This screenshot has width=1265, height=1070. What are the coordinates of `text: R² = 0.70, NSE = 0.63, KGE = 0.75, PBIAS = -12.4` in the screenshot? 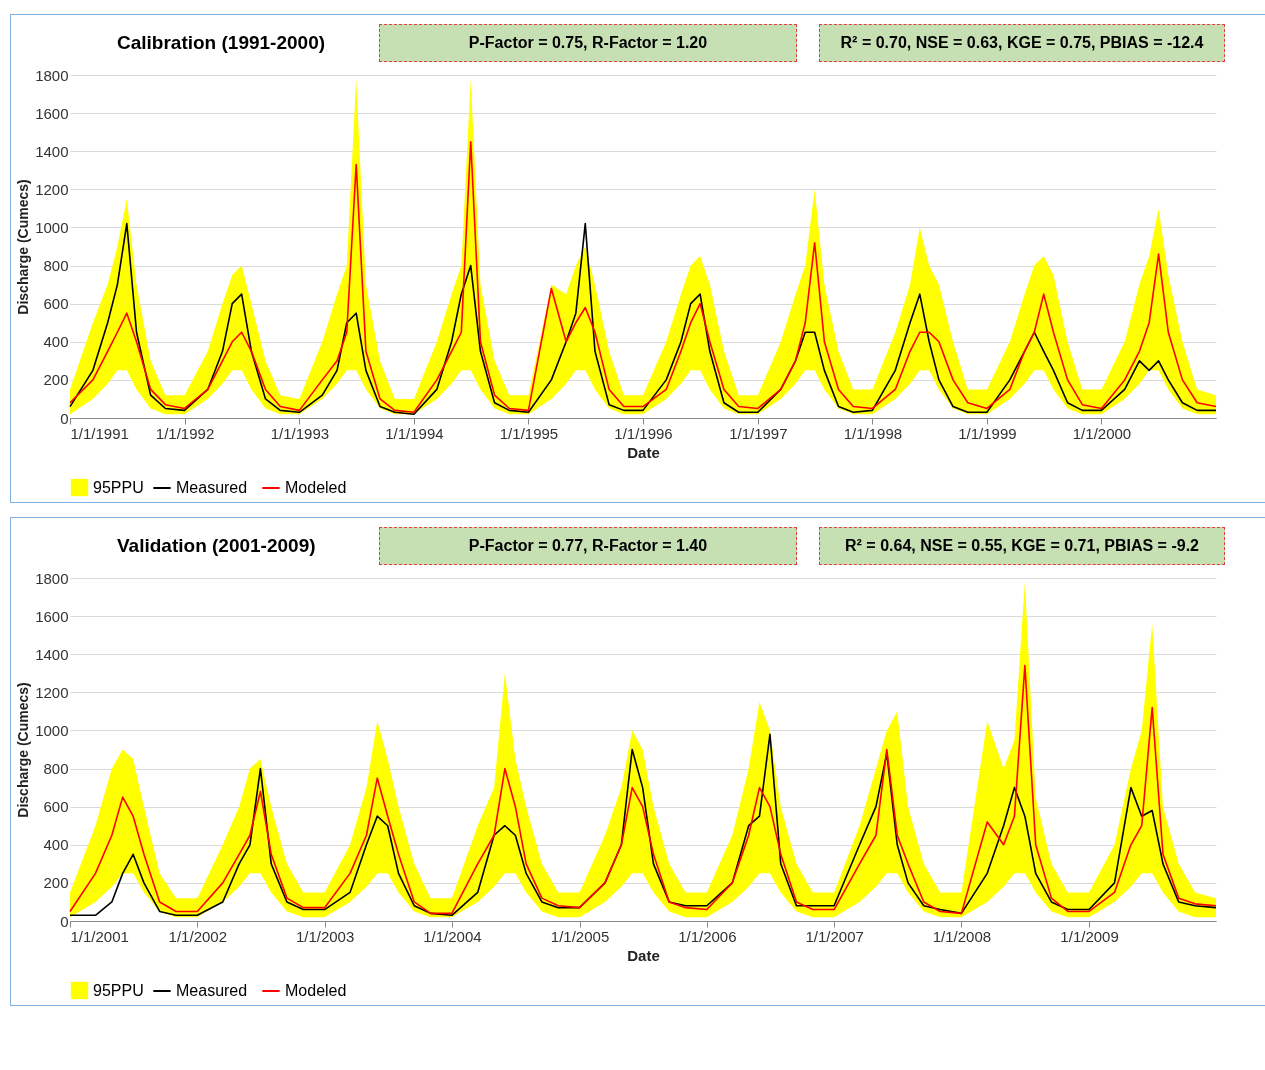 It's located at (1022, 43).